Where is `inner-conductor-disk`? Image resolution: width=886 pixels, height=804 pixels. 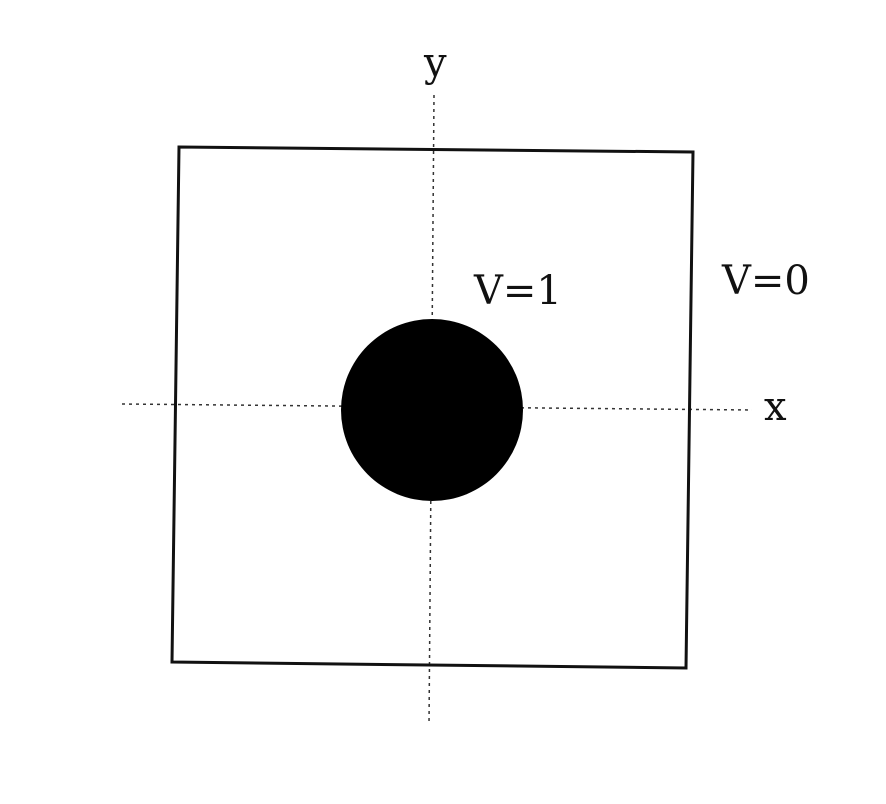
inner-conductor-disk is located at coordinates (432, 410).